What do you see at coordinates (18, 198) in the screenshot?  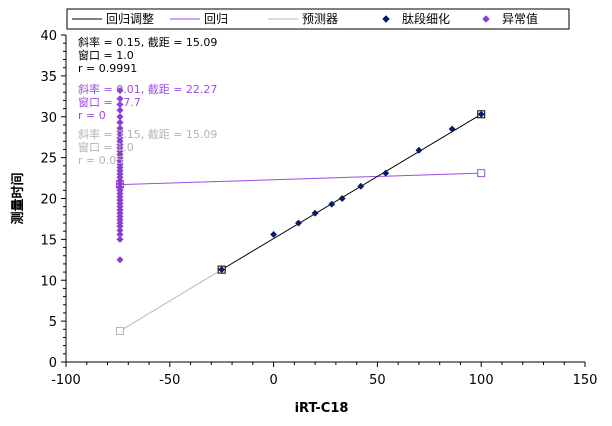 I see `y-axis-title: 测量时间` at bounding box center [18, 198].